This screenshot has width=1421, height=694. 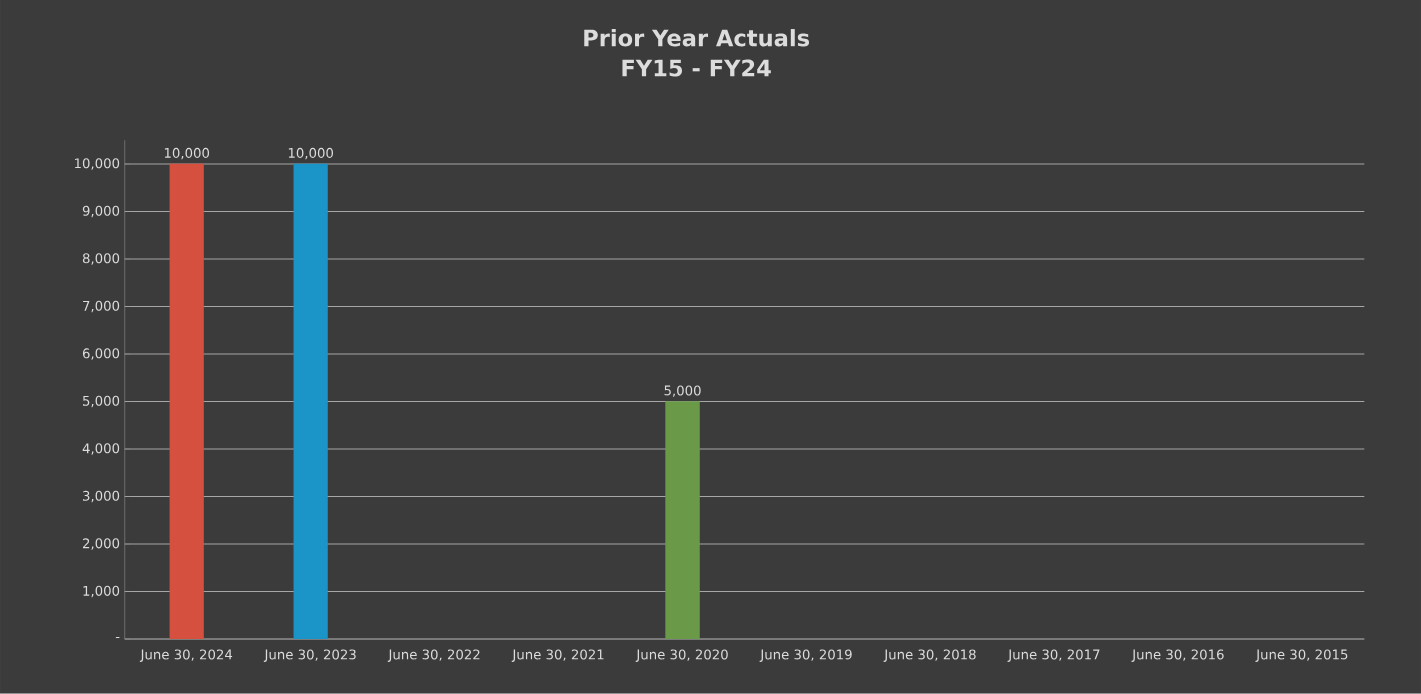 What do you see at coordinates (186, 656) in the screenshot?
I see `x-tick-label: June 30, 2024` at bounding box center [186, 656].